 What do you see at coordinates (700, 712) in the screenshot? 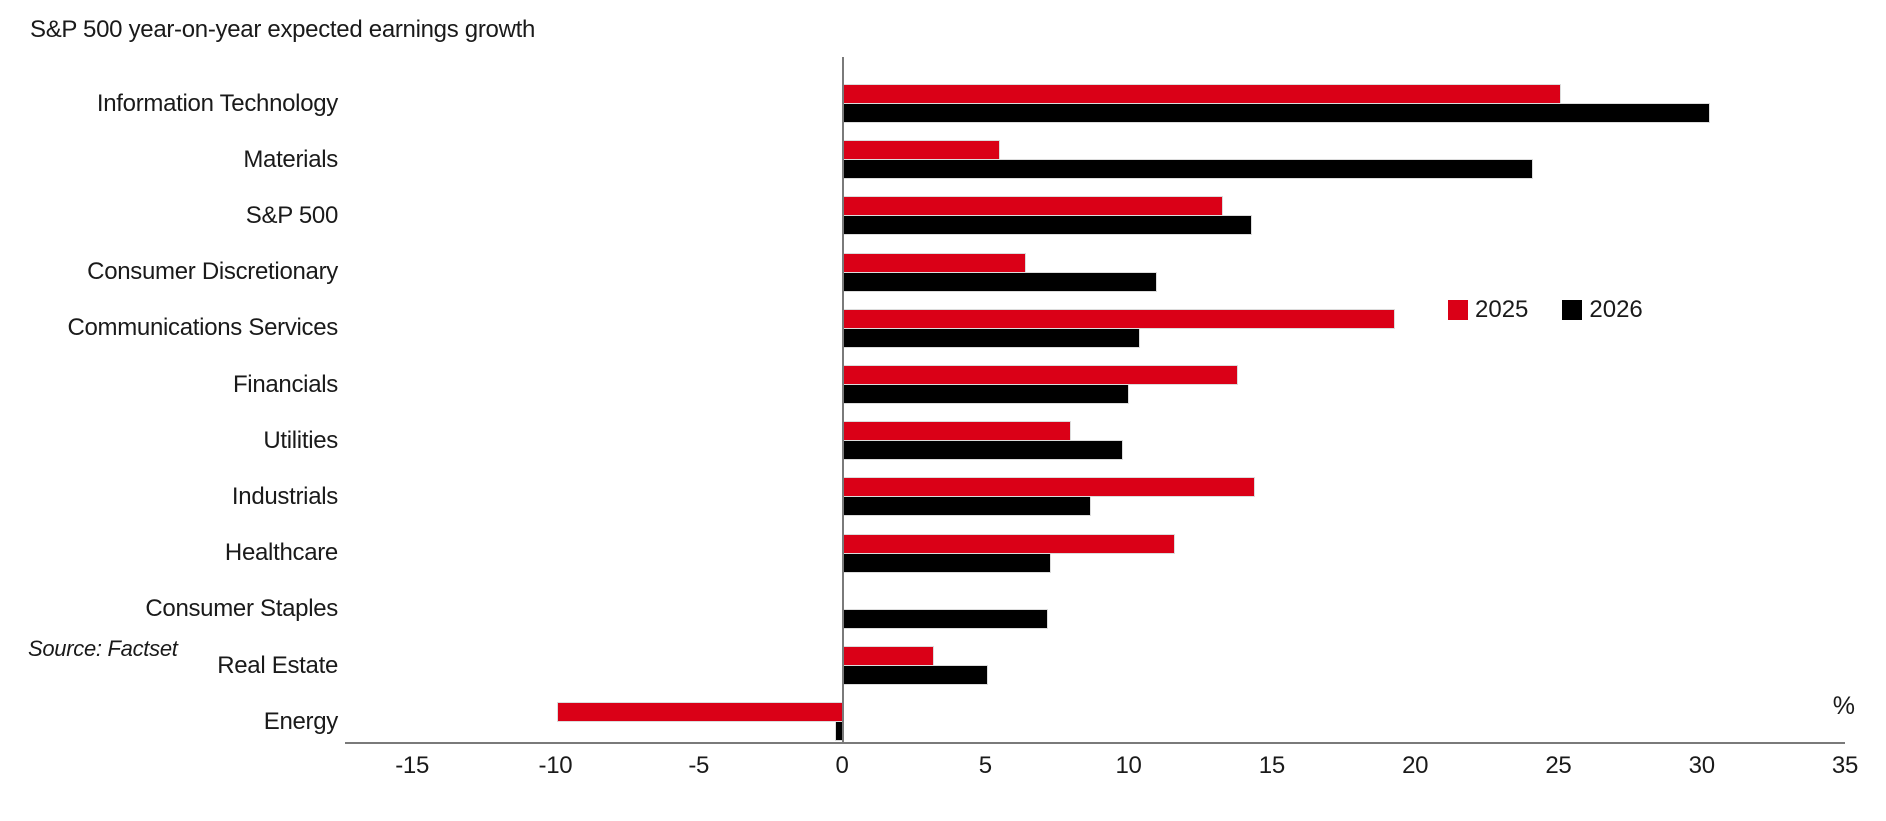
I see `bar-2025-energy` at bounding box center [700, 712].